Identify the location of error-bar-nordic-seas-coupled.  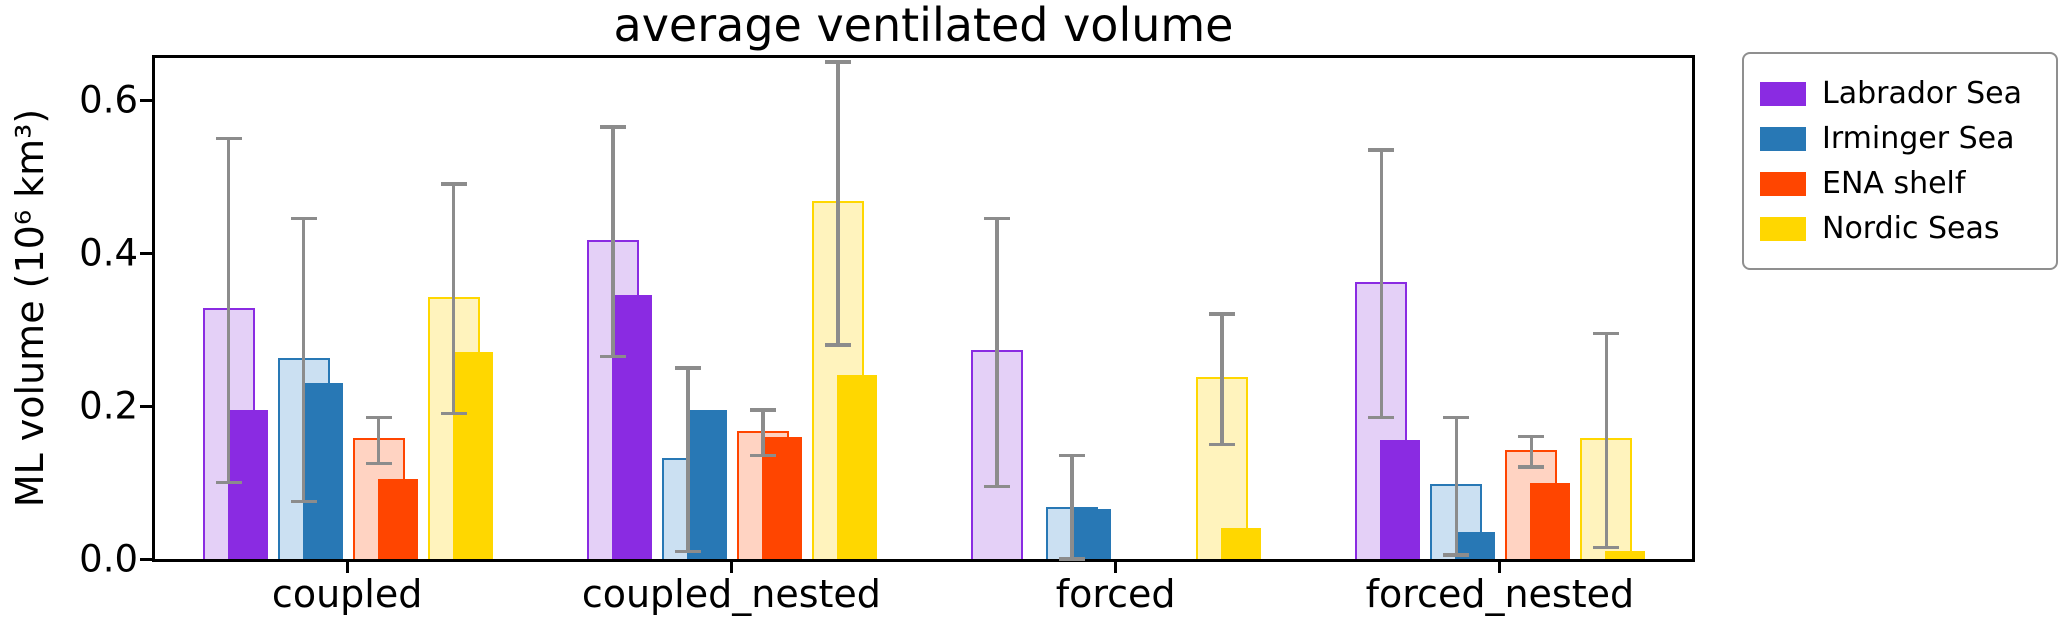
(453, 299).